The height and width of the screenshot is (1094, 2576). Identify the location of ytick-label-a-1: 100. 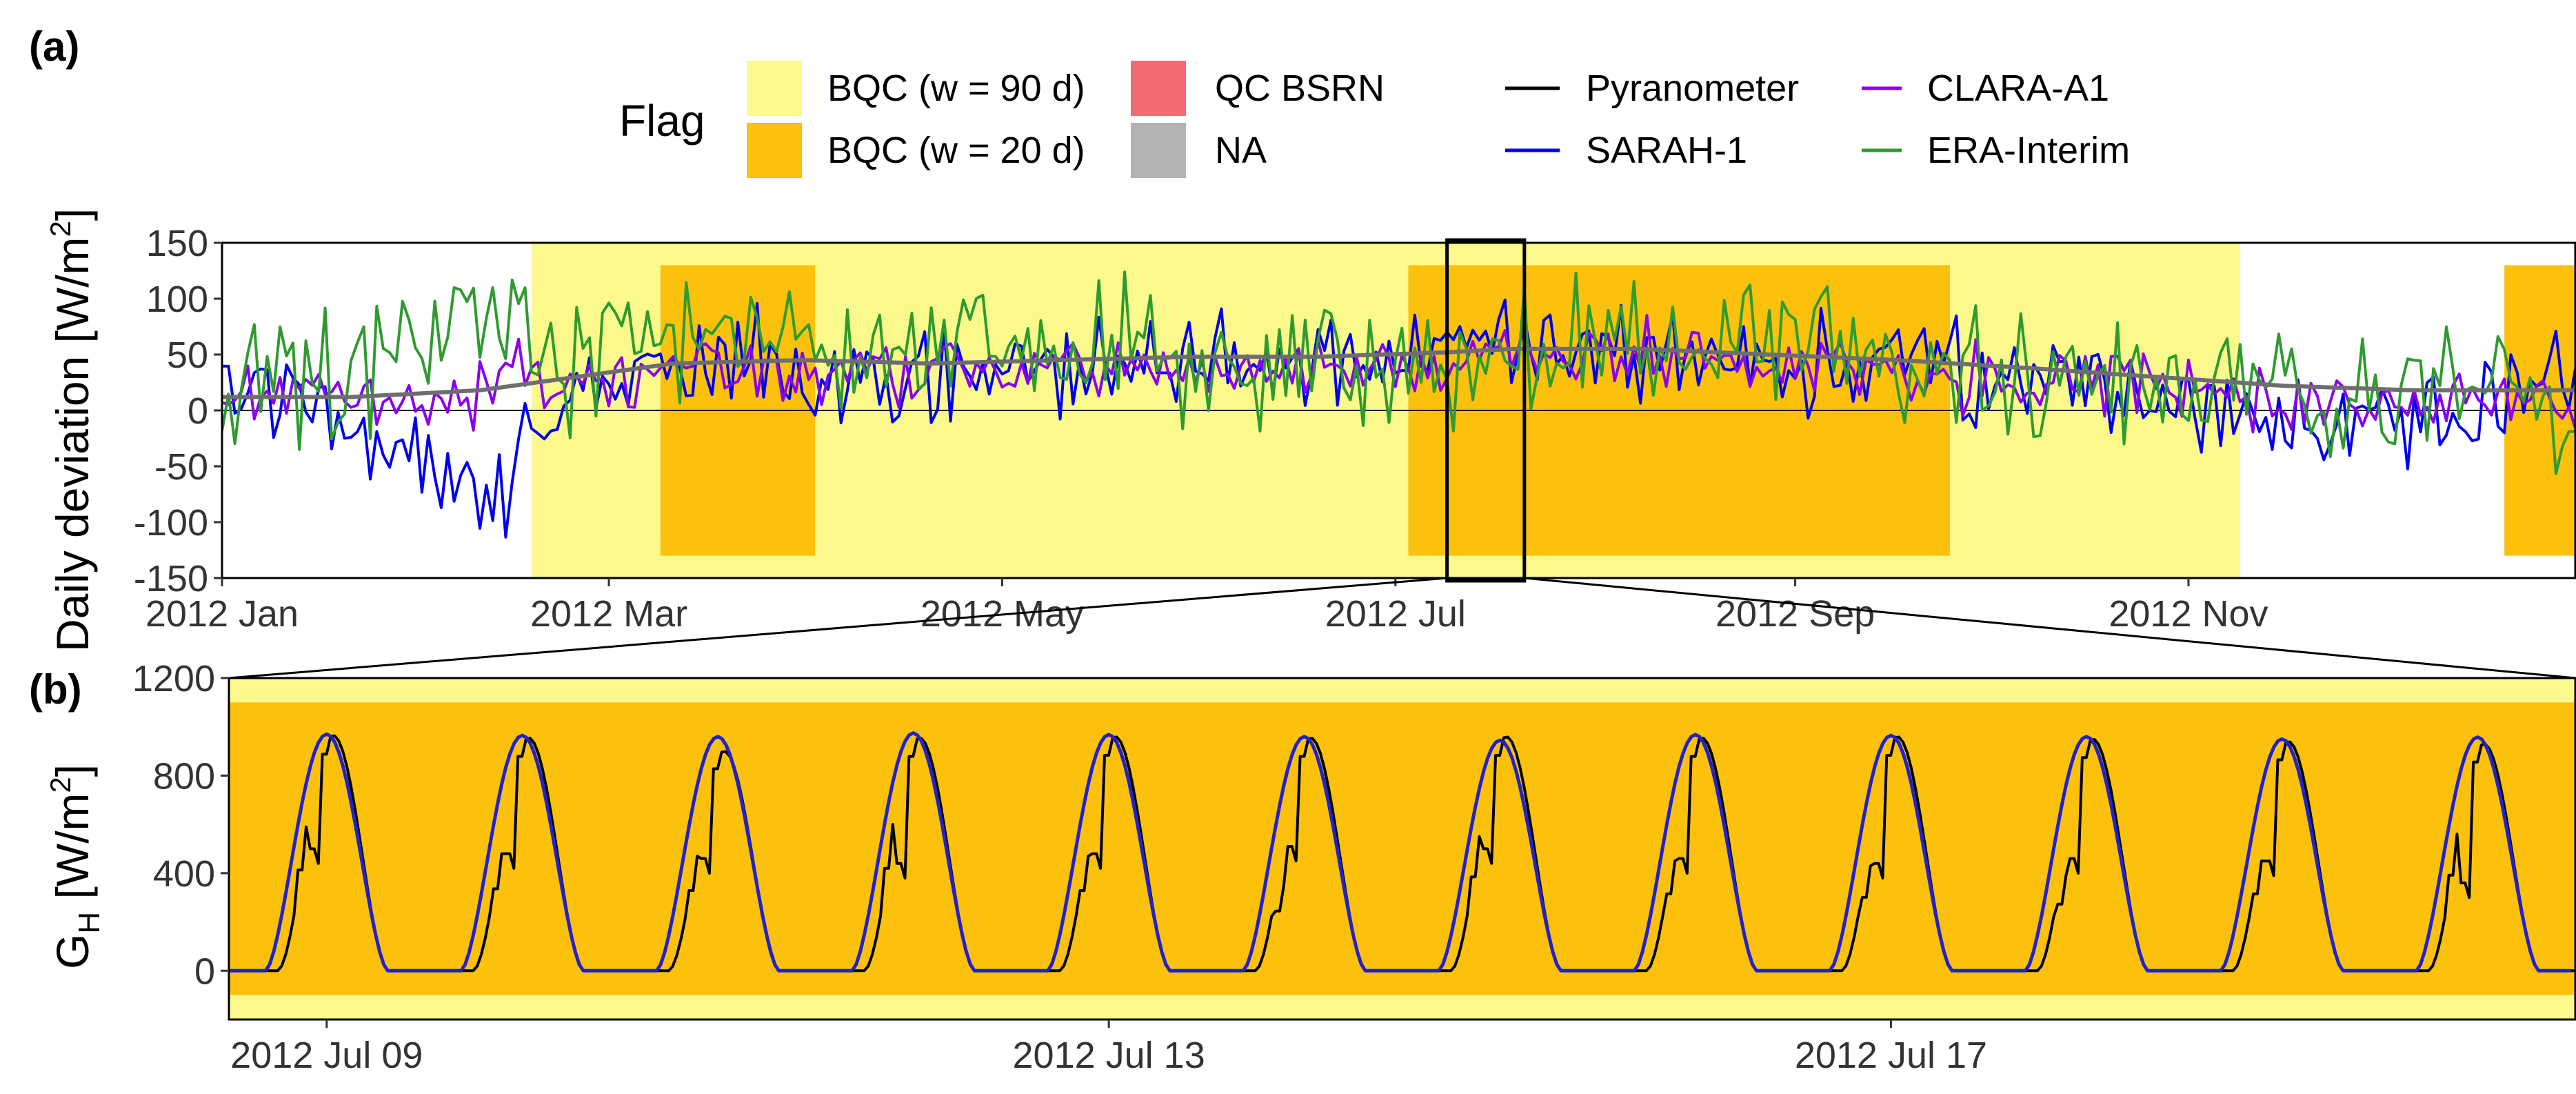
(177, 300).